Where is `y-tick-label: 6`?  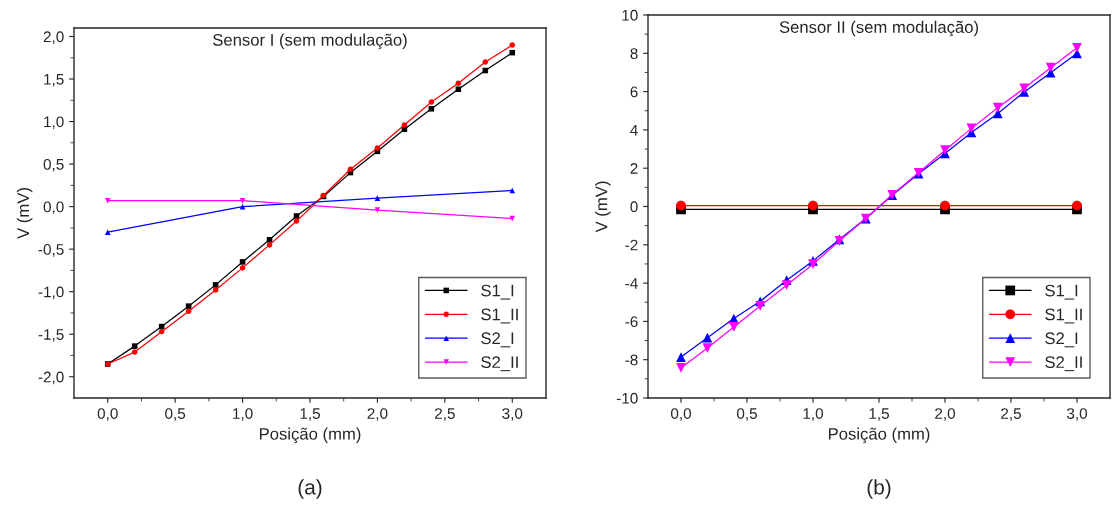 y-tick-label: 6 is located at coordinates (634, 92).